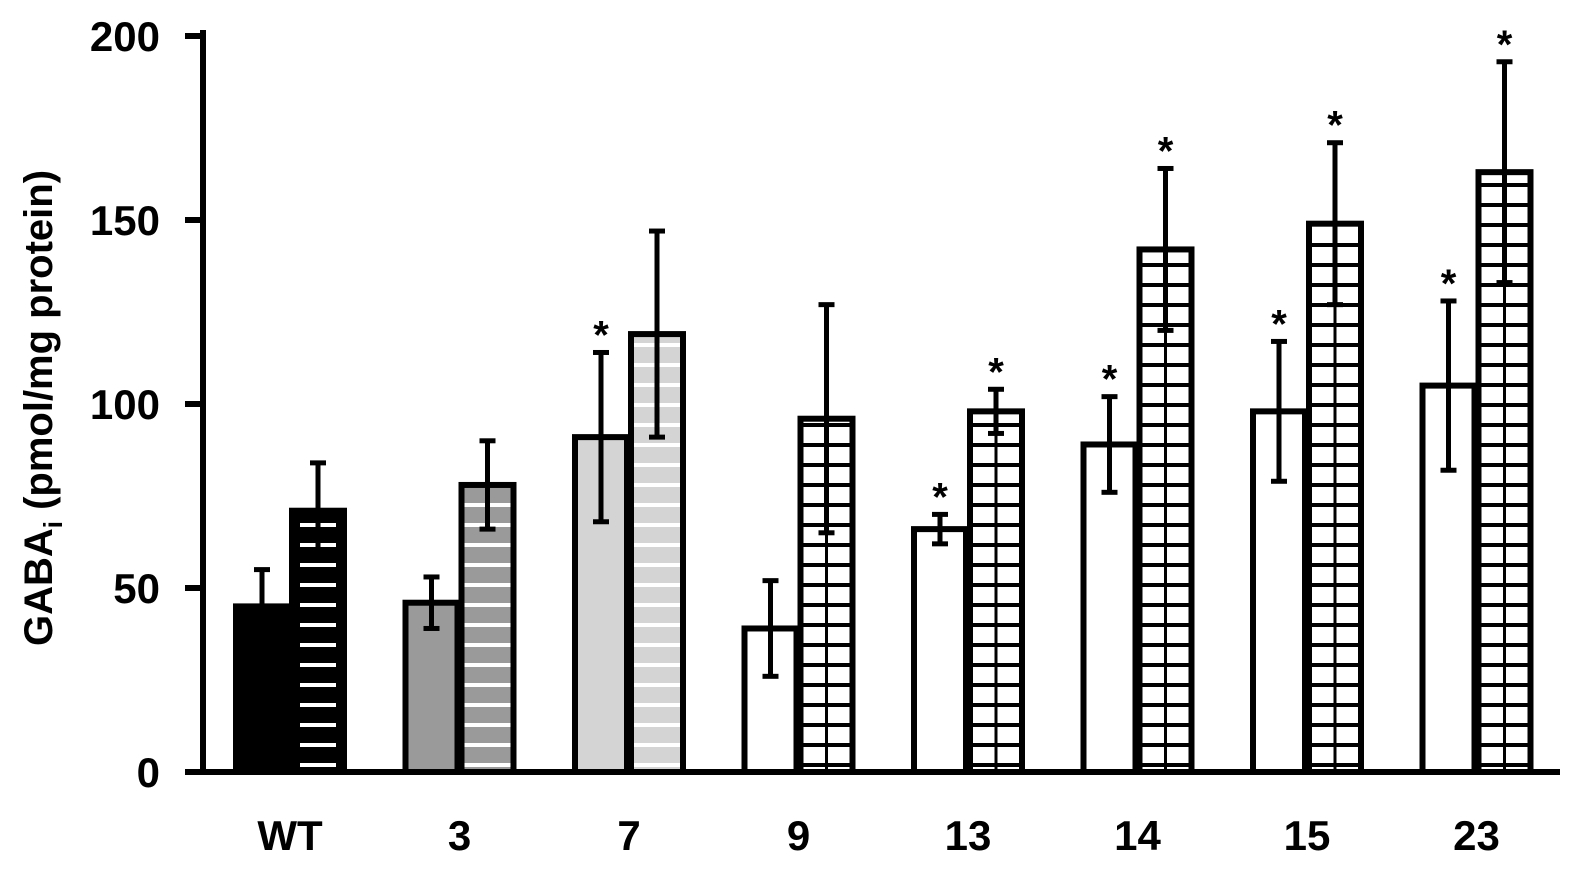 This screenshot has width=1581, height=870. What do you see at coordinates (1307, 835) in the screenshot?
I see `x-tick-label-15: 15` at bounding box center [1307, 835].